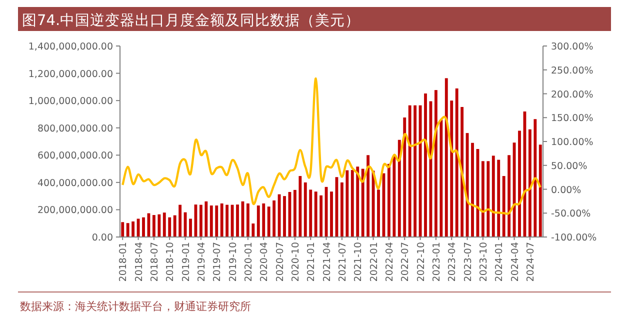 This screenshot has height=326, width=626. What do you see at coordinates (572, 70) in the screenshot?
I see `y2-tick-label: 250.00%` at bounding box center [572, 70].